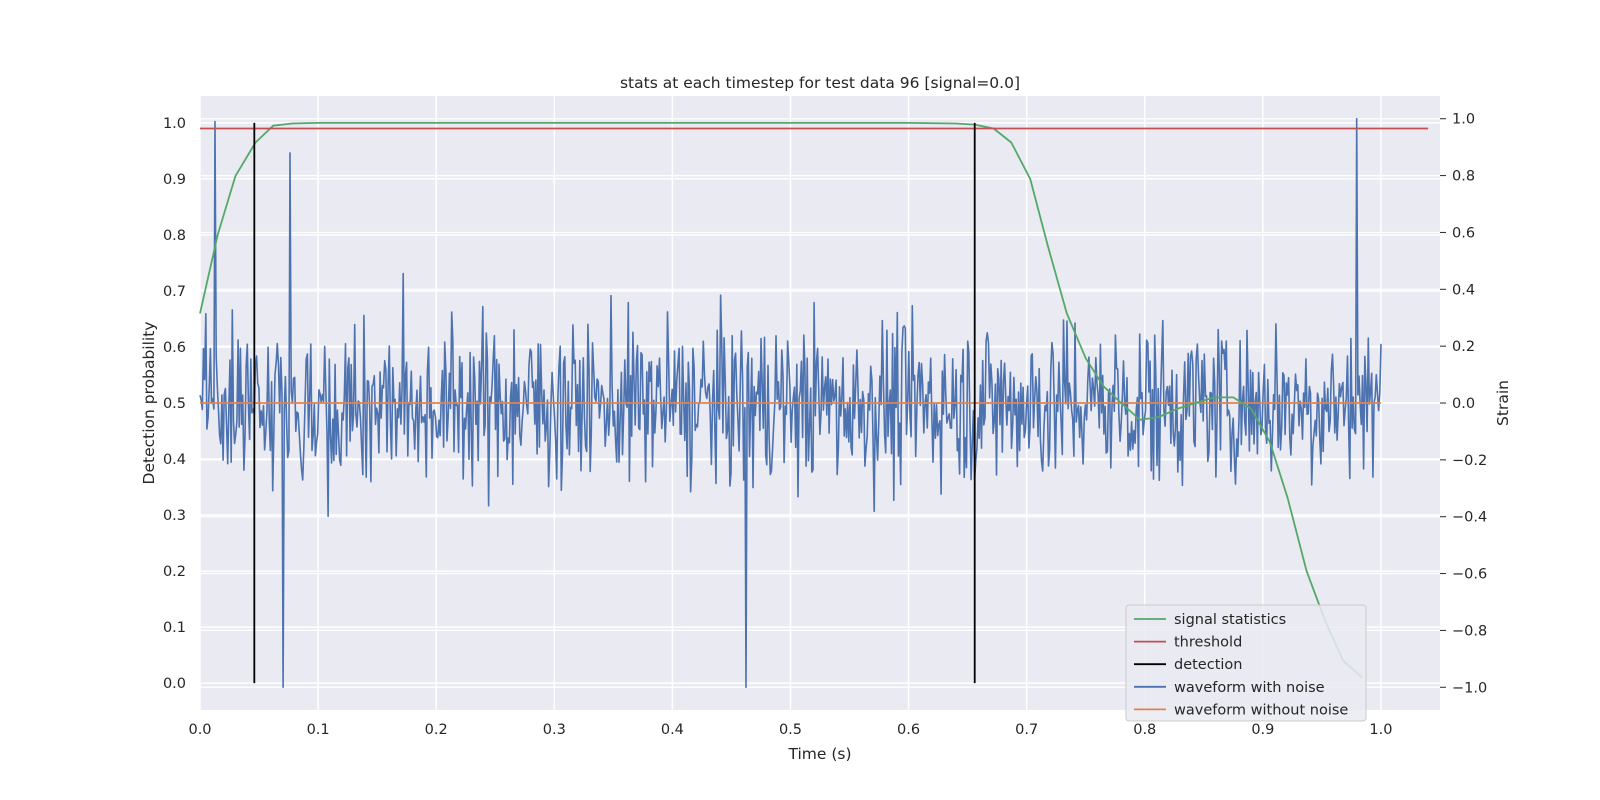  Describe the element at coordinates (1469, 575) in the screenshot. I see `y-right-tick-label: −0.6` at that location.